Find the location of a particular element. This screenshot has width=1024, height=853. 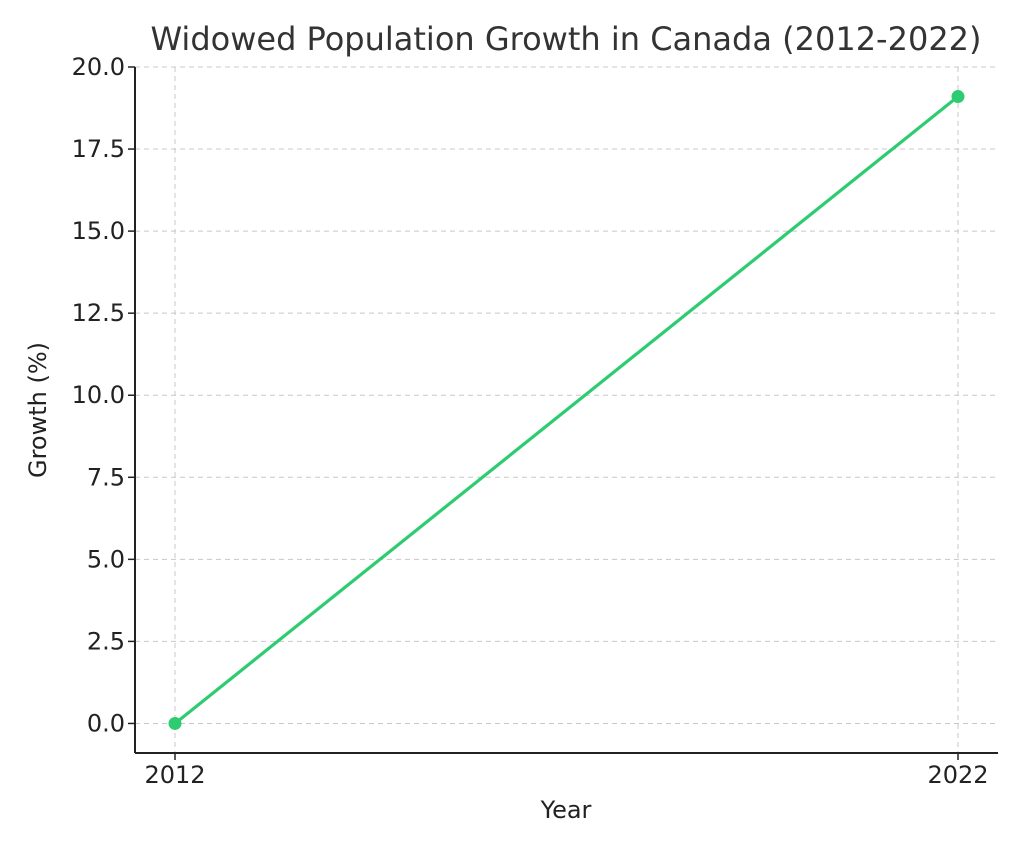

y-tick-label: 7.5 is located at coordinates (106, 477).